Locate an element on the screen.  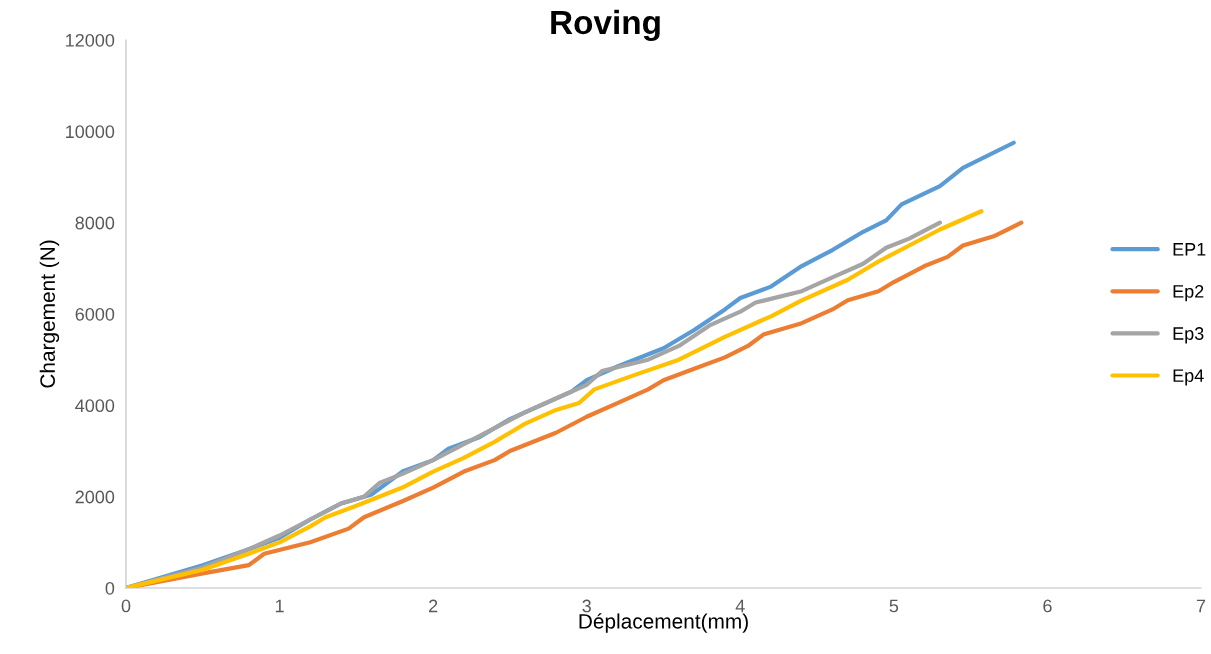
legend-label: EP1 is located at coordinates (1189, 249).